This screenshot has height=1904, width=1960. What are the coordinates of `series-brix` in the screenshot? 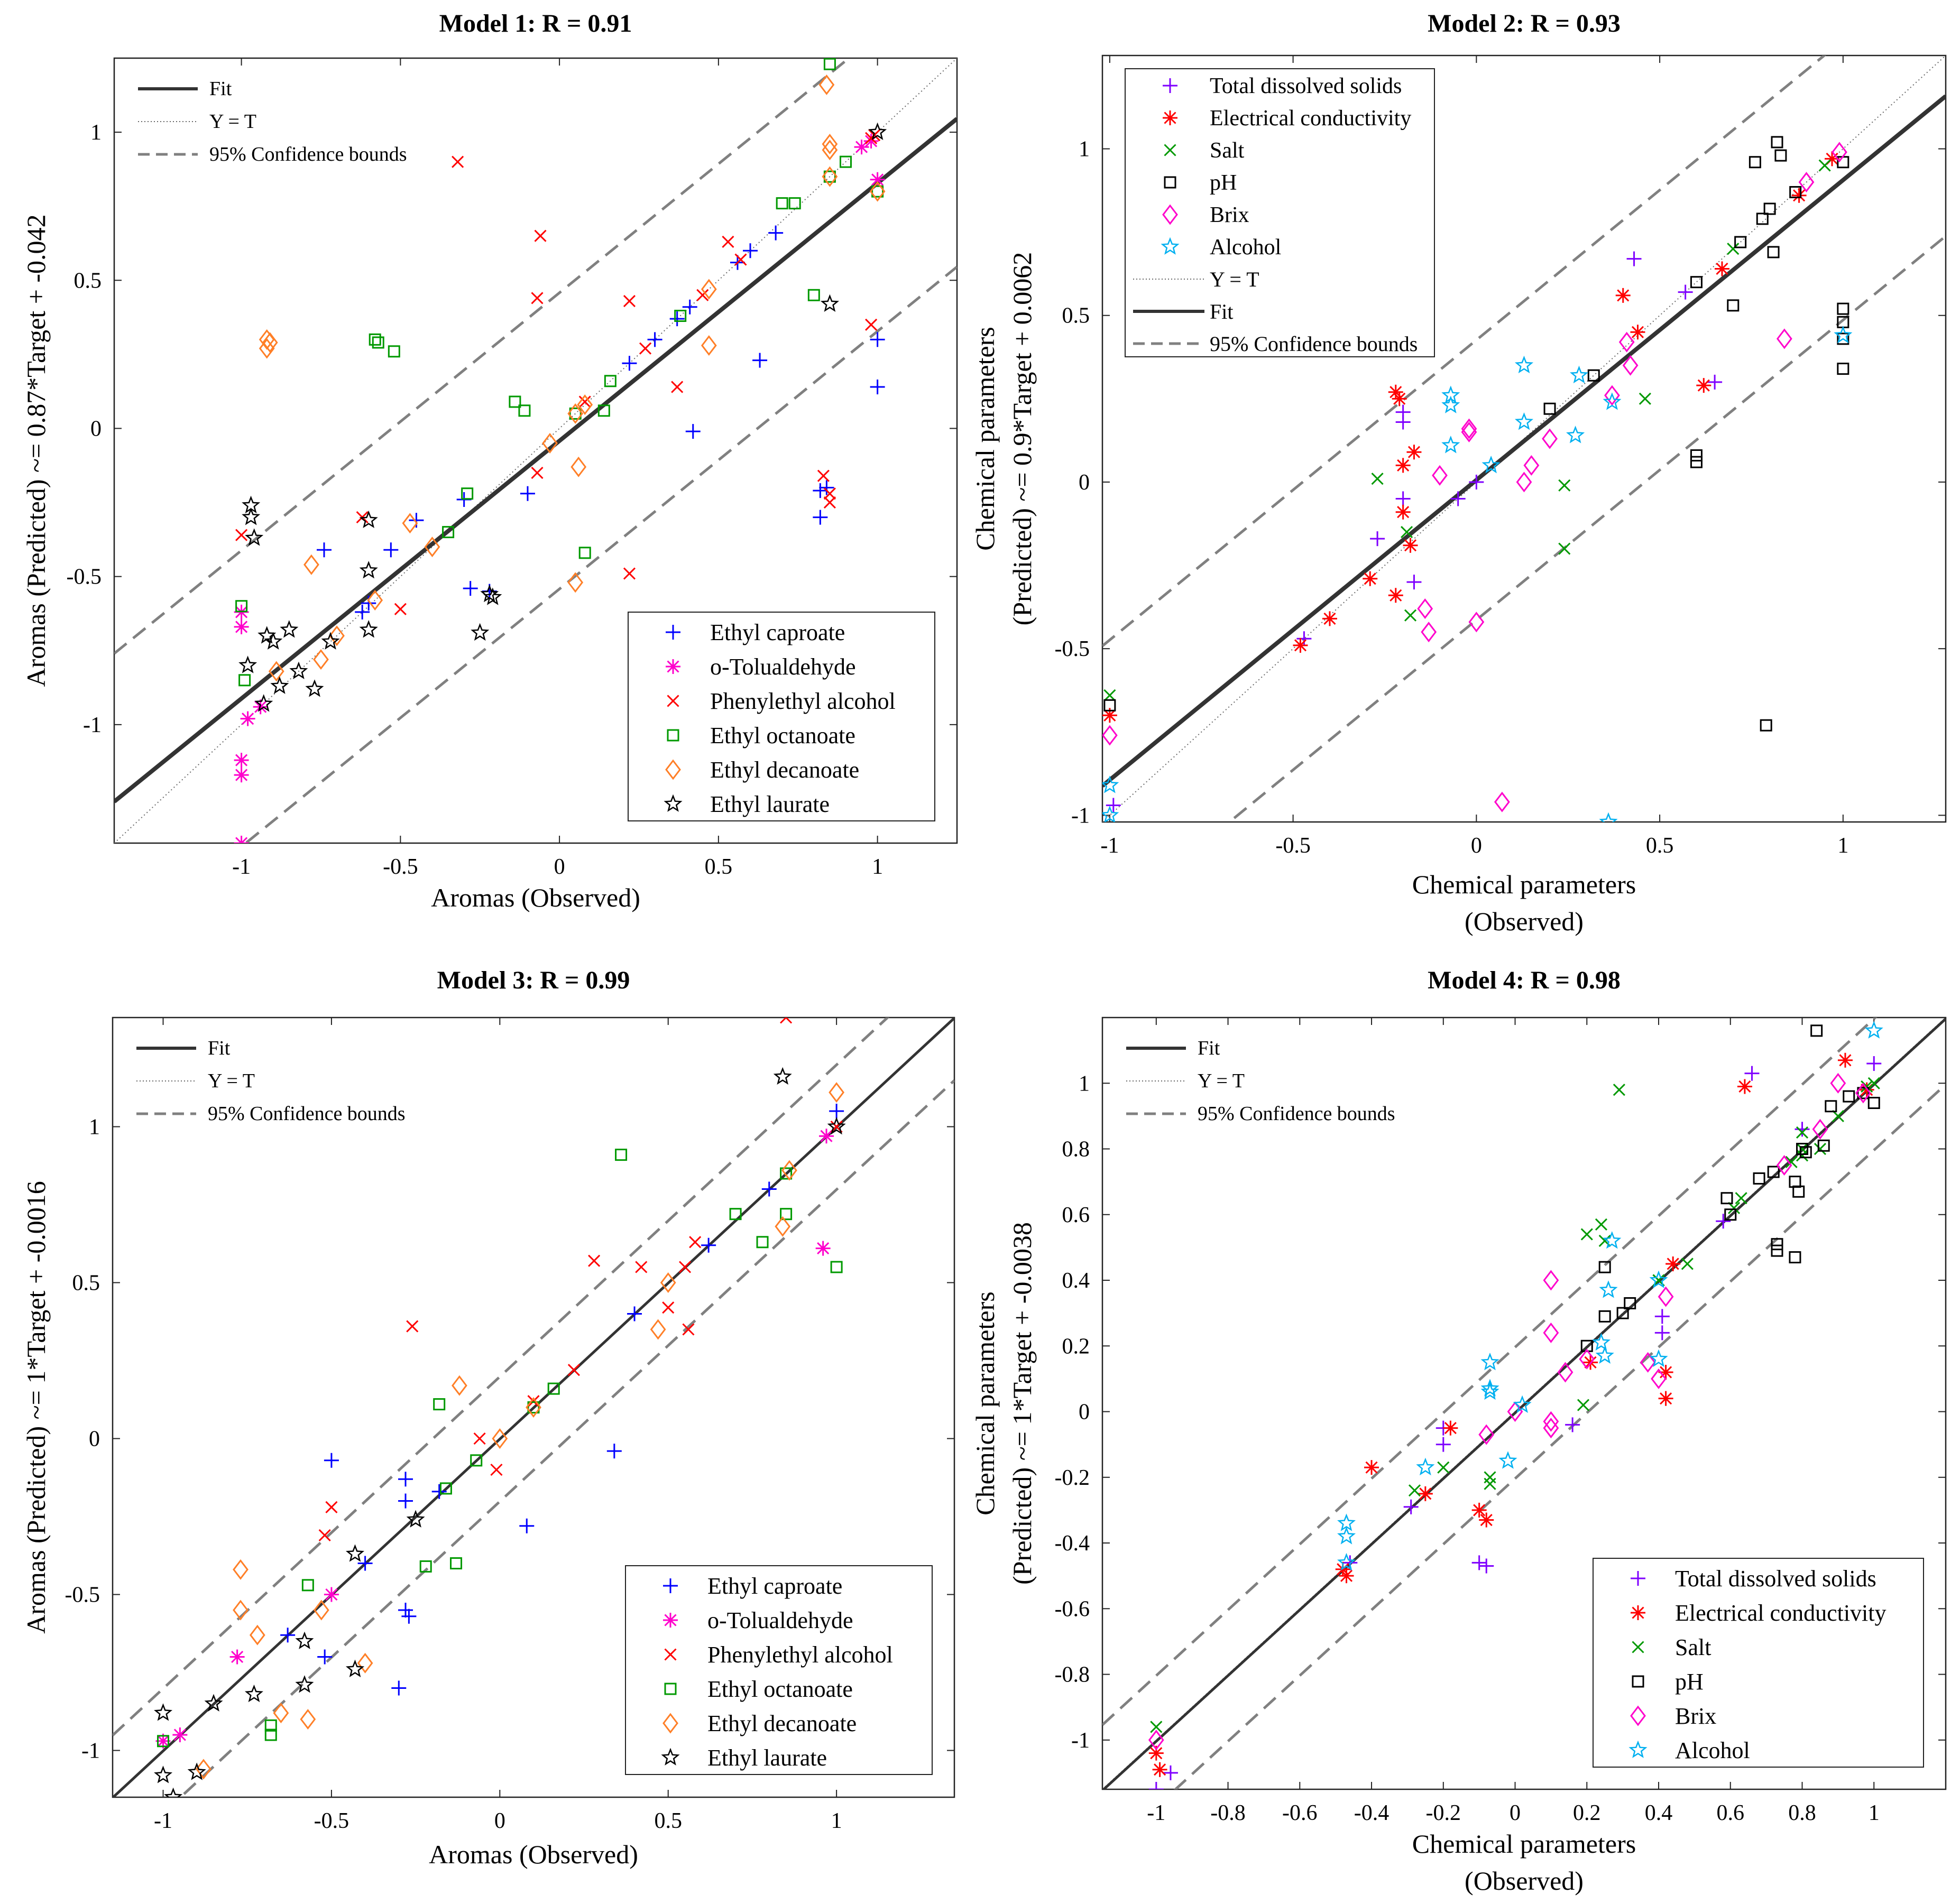 It's located at (1475, 477).